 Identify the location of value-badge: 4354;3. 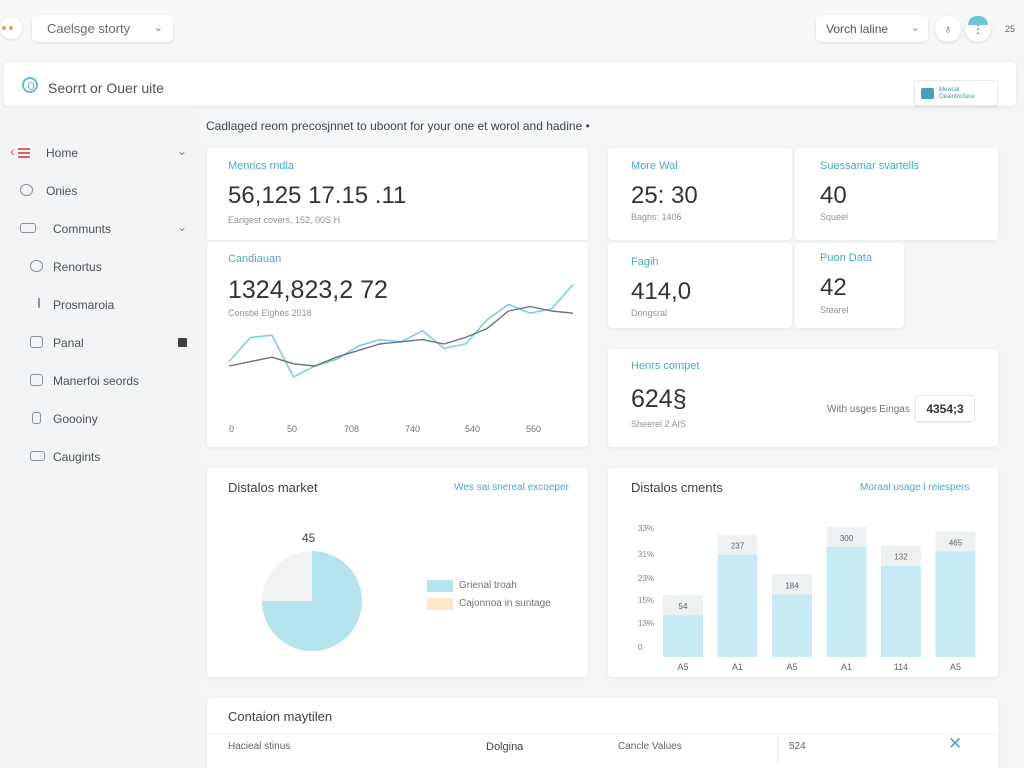
(945, 408).